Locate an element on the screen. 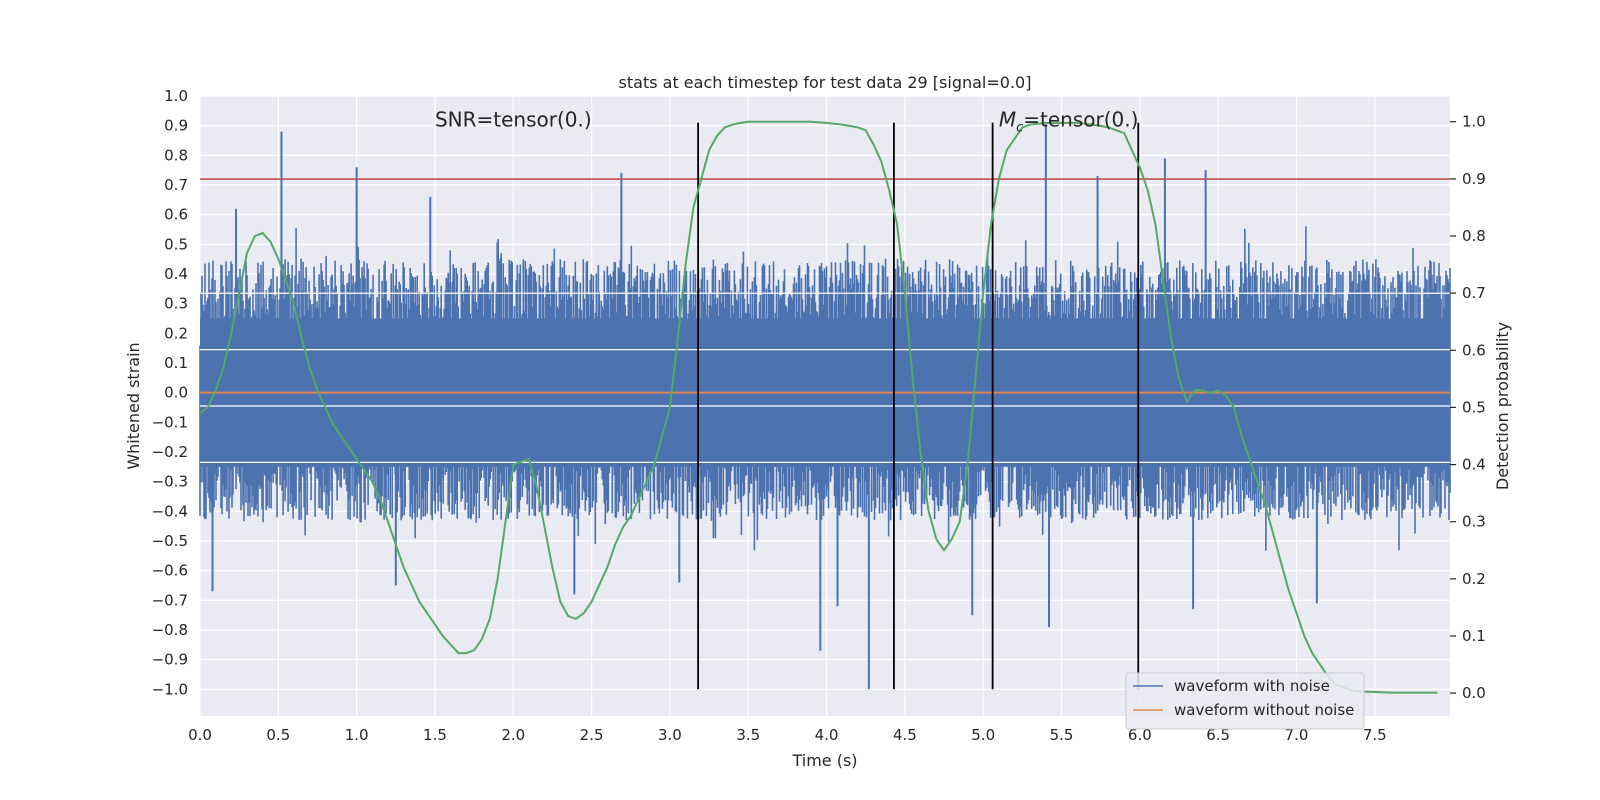  y-tick-label: −0.2 is located at coordinates (170, 452).